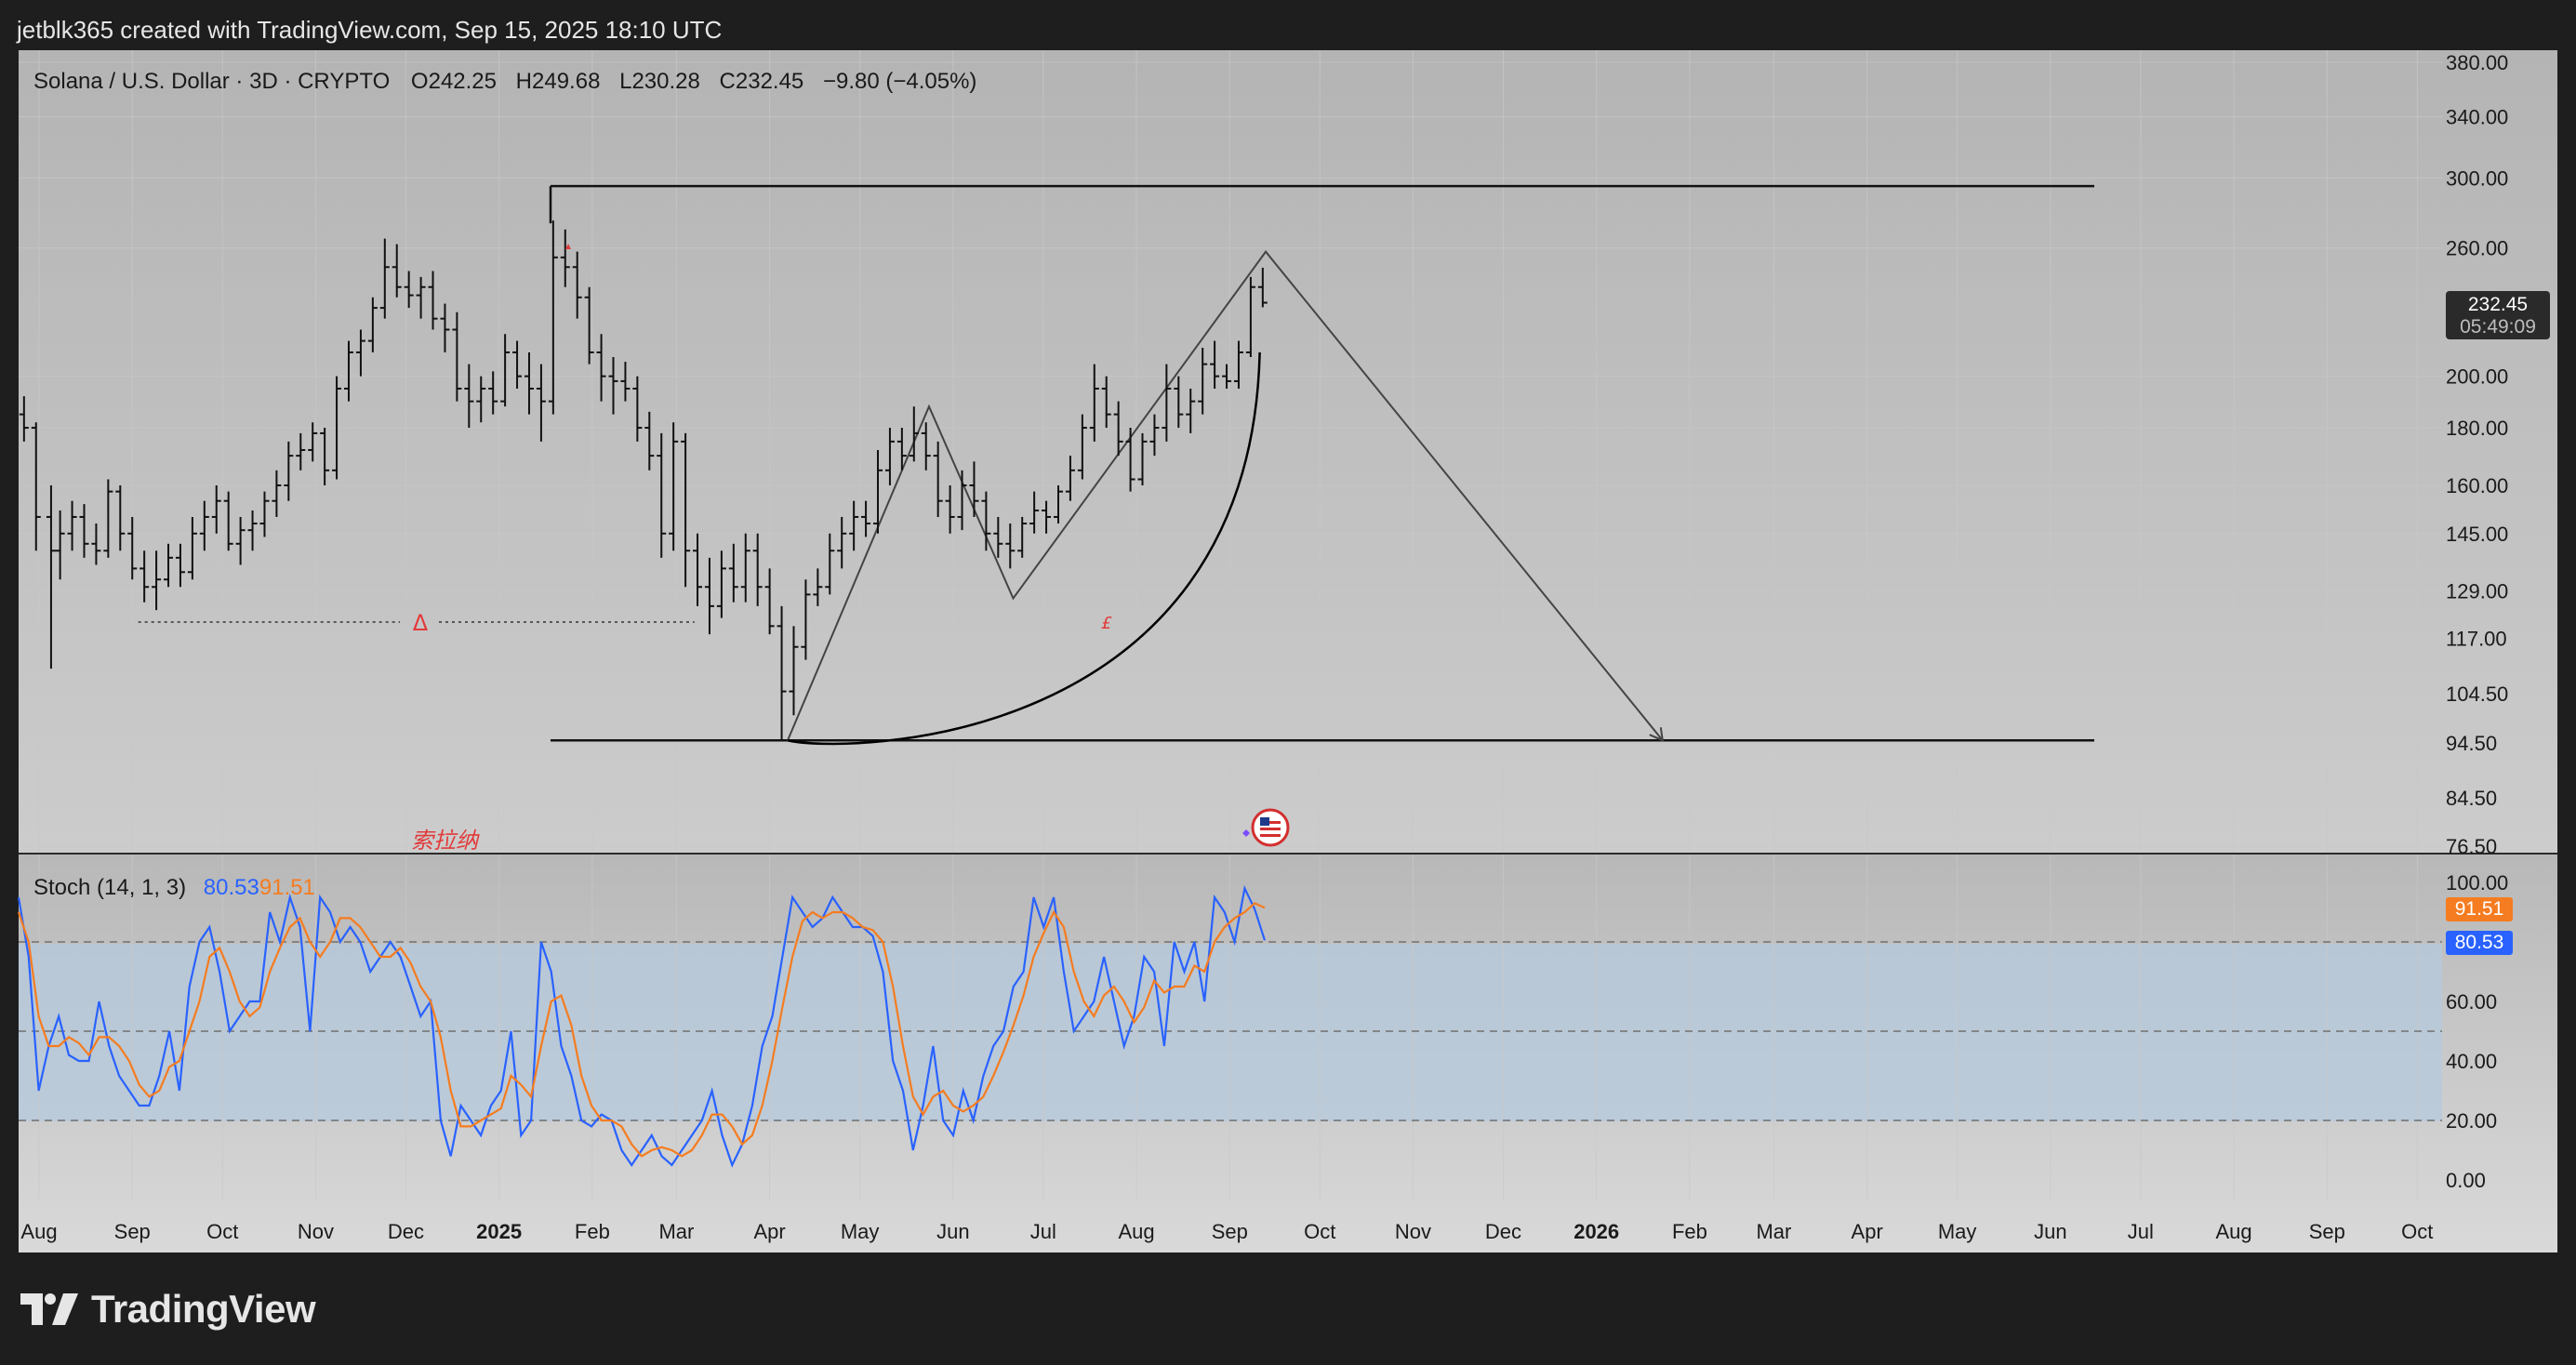 This screenshot has width=2576, height=1365. What do you see at coordinates (641, 1030) in the screenshot?
I see `stoch-d-line` at bounding box center [641, 1030].